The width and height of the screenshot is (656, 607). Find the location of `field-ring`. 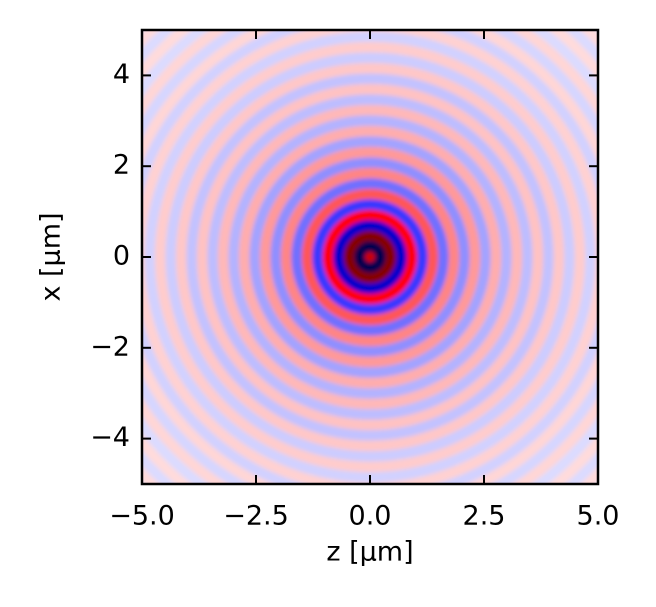

field-ring is located at coordinates (370, 257).